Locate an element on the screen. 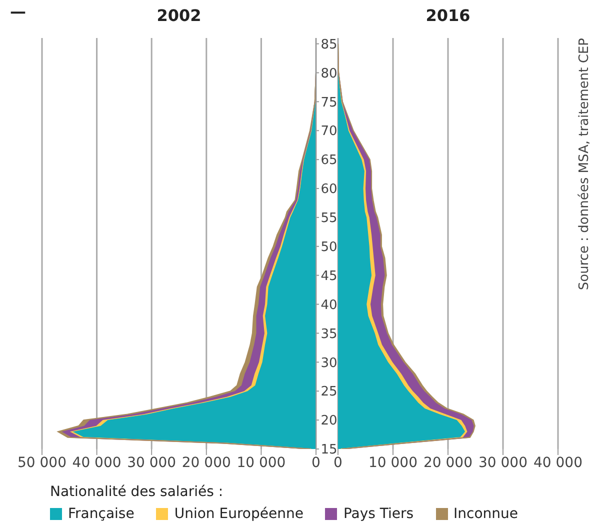  legend-title: Nationalité des salariés : is located at coordinates (137, 492).